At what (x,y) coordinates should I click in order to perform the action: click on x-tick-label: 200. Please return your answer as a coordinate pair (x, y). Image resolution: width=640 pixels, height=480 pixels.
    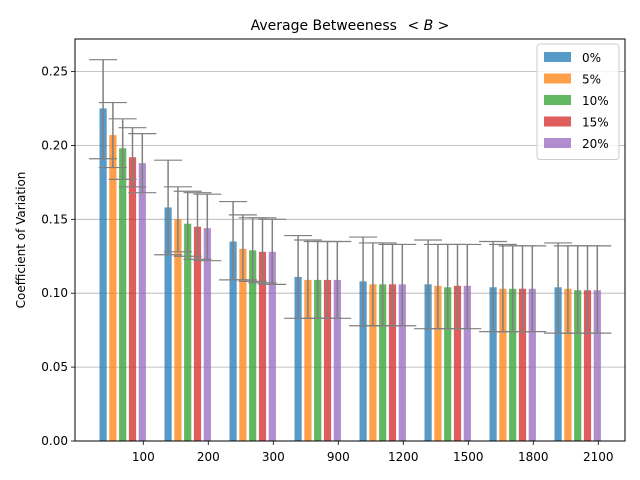
    Looking at the image, I should click on (208, 457).